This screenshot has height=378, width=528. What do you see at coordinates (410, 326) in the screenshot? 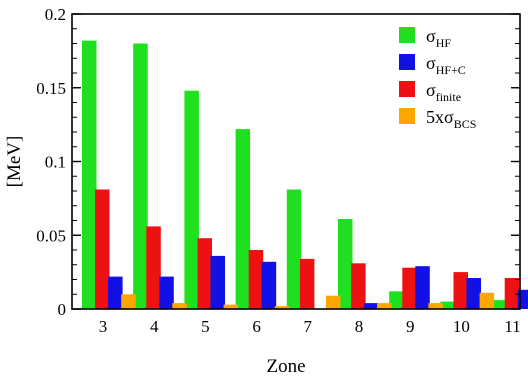
I see `x-tick-label: 9` at bounding box center [410, 326].